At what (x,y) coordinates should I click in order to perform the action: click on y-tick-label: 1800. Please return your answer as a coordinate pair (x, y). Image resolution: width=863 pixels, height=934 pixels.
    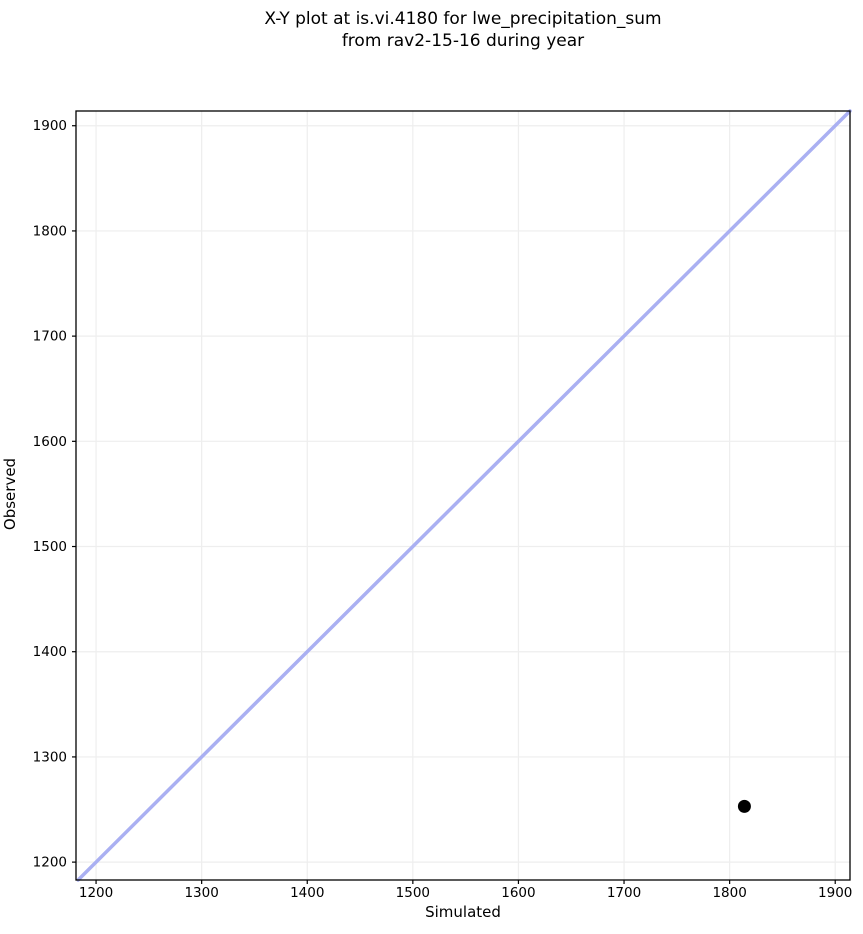
    Looking at the image, I should click on (50, 231).